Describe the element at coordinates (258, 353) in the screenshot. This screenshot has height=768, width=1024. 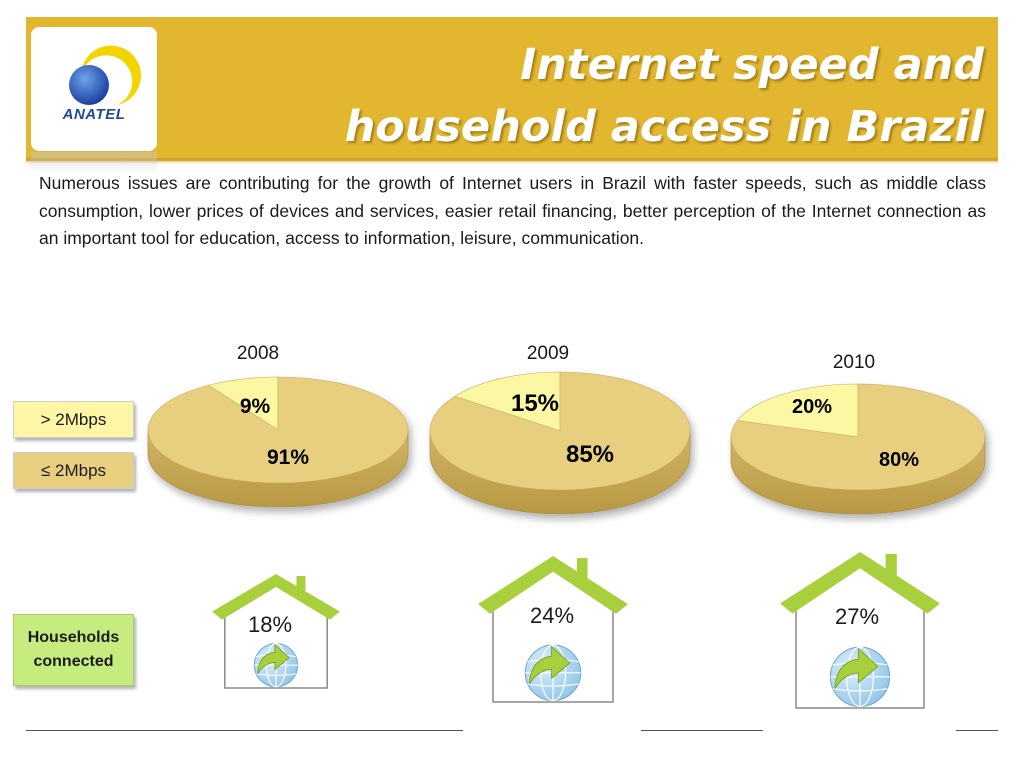
I see `year-label-2008: 2008` at that location.